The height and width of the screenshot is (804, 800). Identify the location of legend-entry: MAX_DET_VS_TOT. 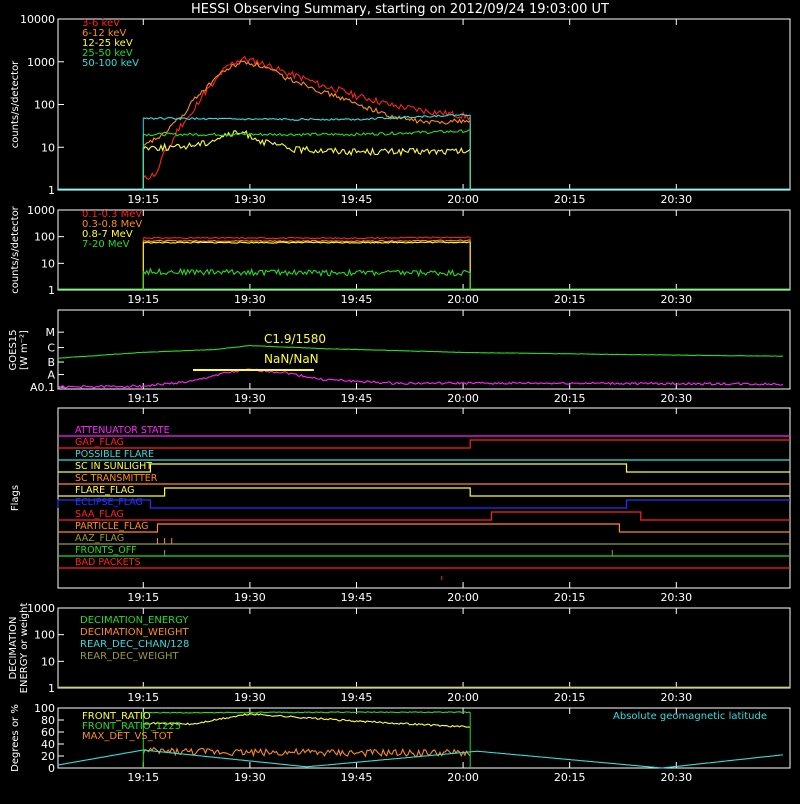
(128, 736).